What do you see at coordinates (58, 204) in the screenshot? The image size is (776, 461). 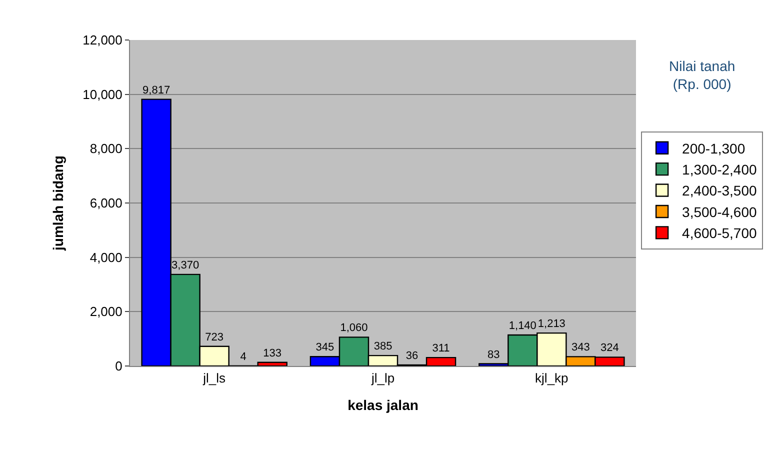 I see `y-axis-title: jumlah bidang` at bounding box center [58, 204].